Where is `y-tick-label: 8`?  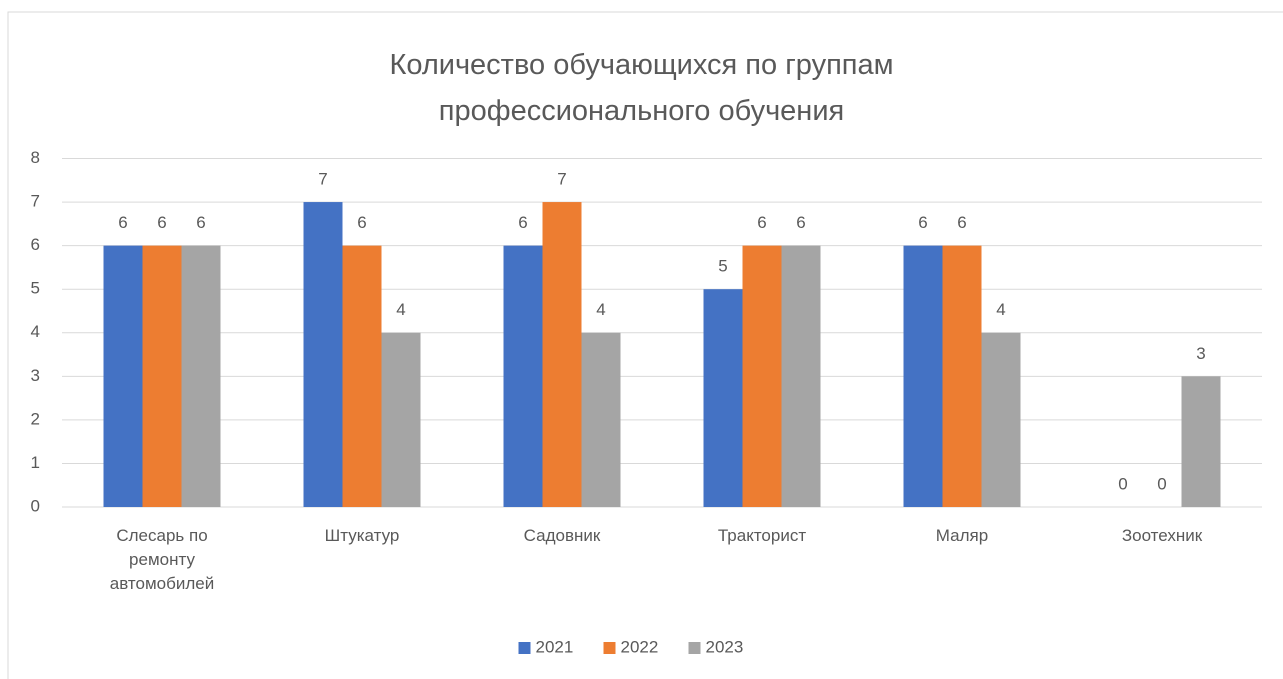 y-tick-label: 8 is located at coordinates (35, 157).